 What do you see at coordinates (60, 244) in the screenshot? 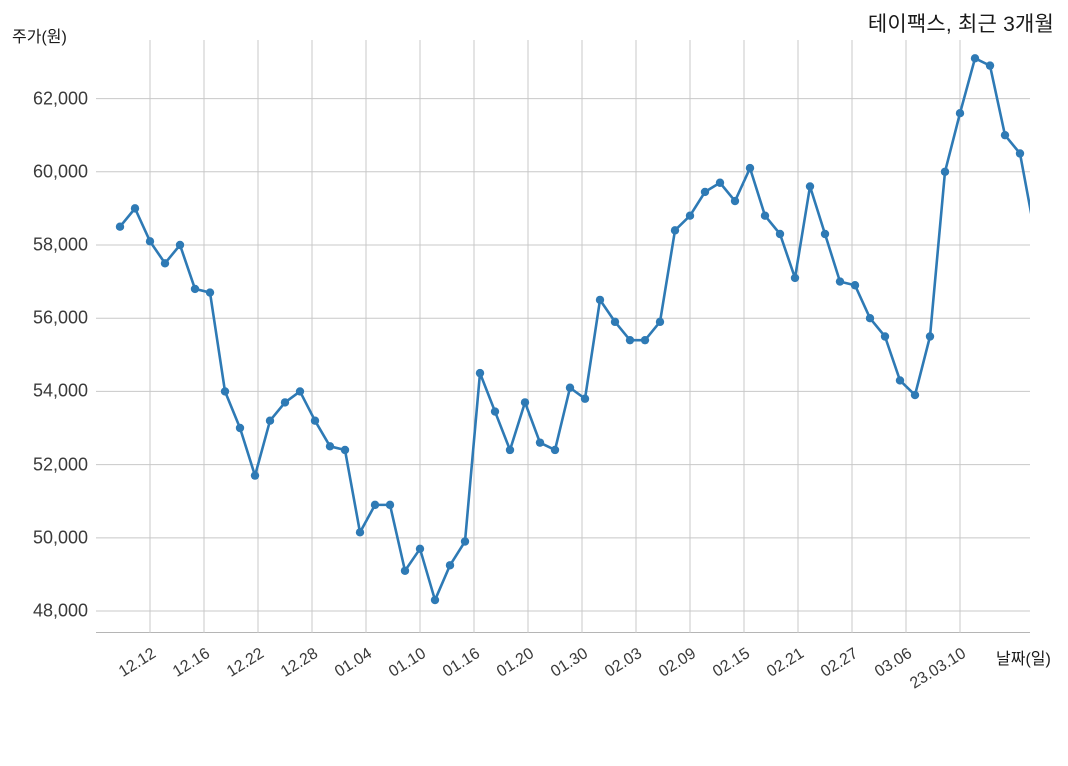
I see `y-axis-tick-label: 58,000` at bounding box center [60, 244].